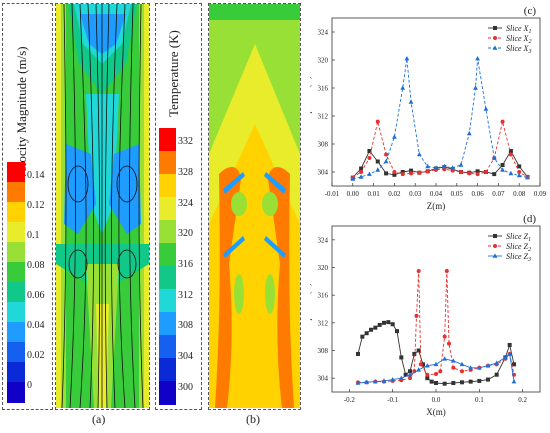 Image resolution: width=550 pixels, height=433 pixels. Describe the element at coordinates (185, 203) in the screenshot. I see `colorbar-tick-label: 324` at that location.